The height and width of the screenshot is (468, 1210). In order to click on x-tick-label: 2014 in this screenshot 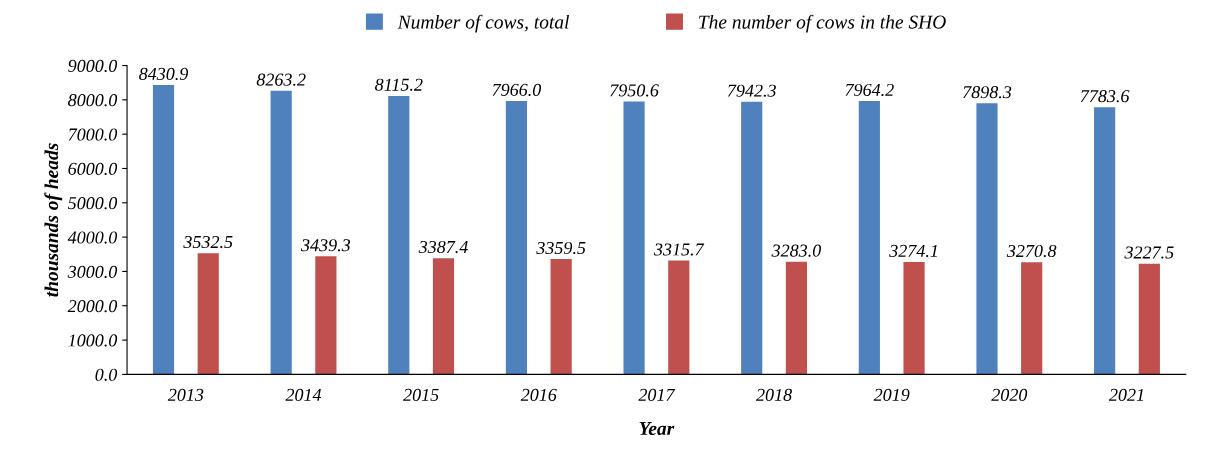, I will do `click(303, 394)`.